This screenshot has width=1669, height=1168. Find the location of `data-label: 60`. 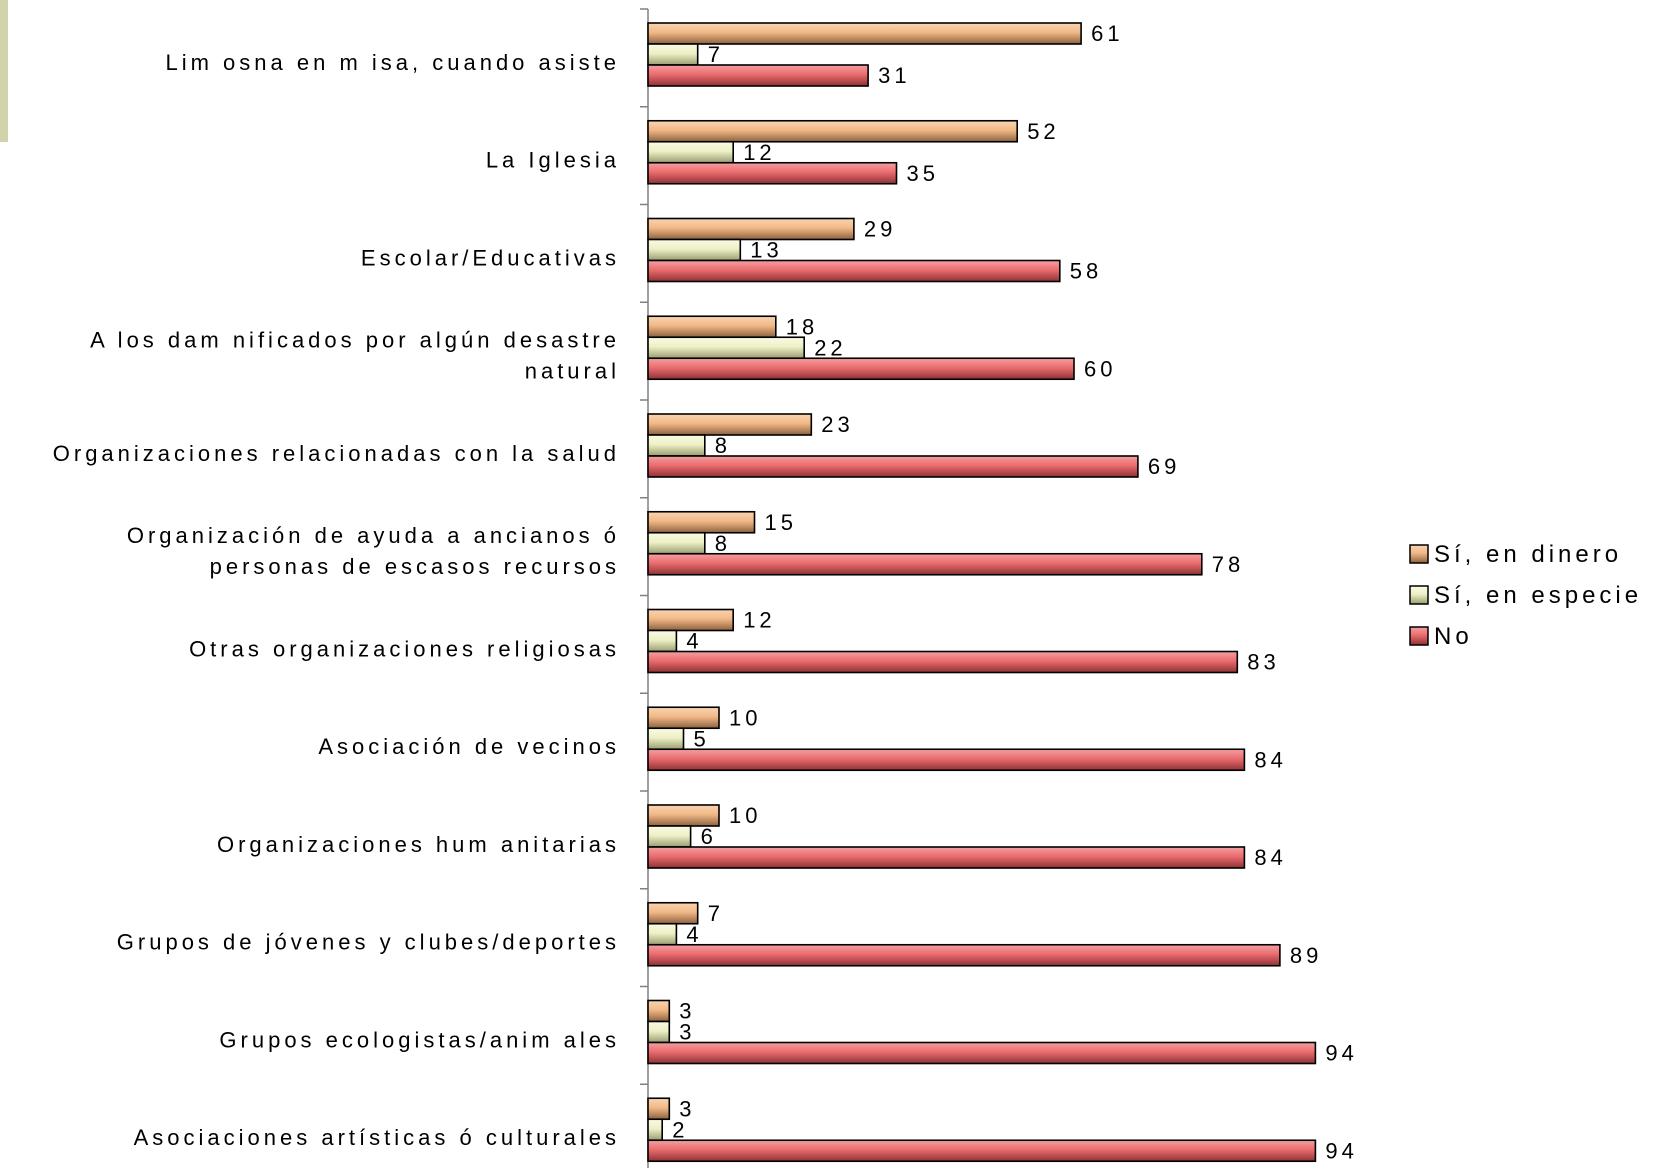

data-label: 60 is located at coordinates (1100, 368).